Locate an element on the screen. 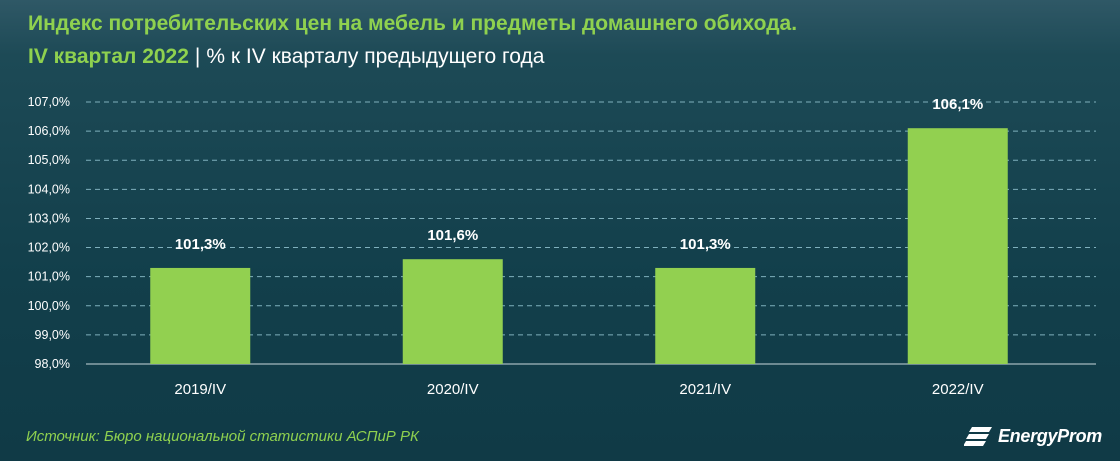  subtitle-unit-note: % к IV кварталу предыдущего года is located at coordinates (375, 56).